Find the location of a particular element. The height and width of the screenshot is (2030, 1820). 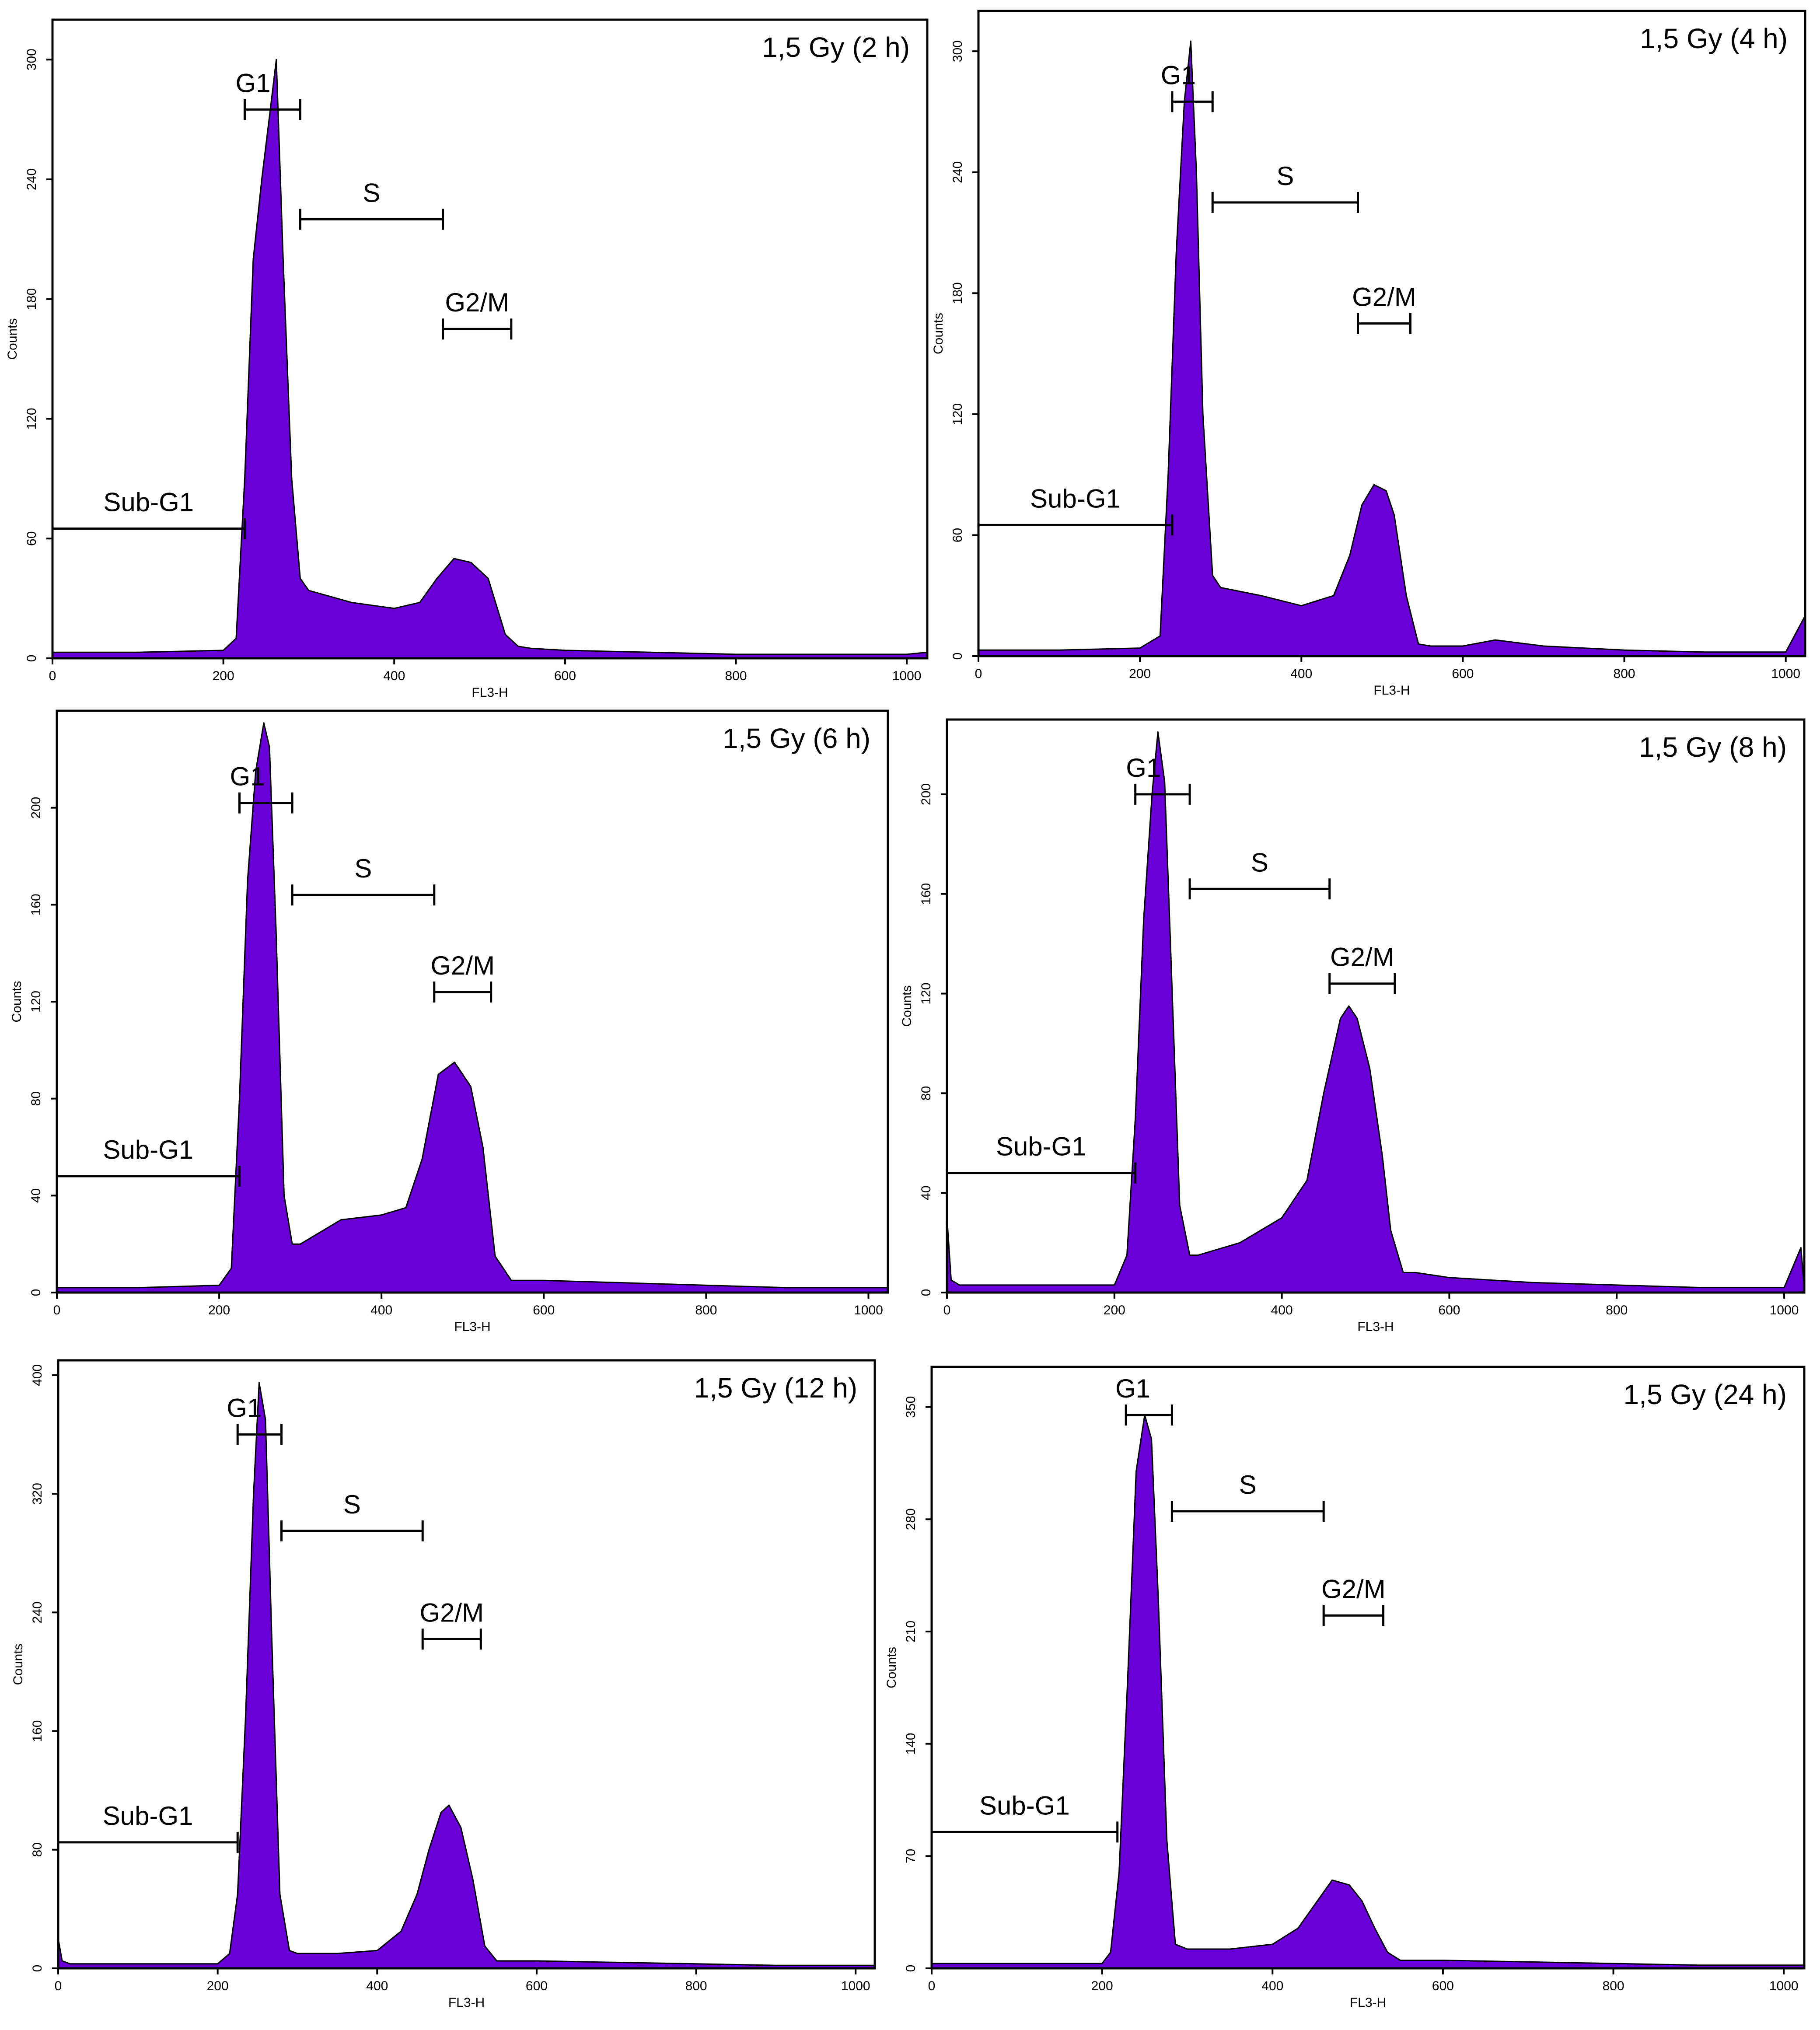

panel-title: 1,5 Gy (2 h) is located at coordinates (836, 47).